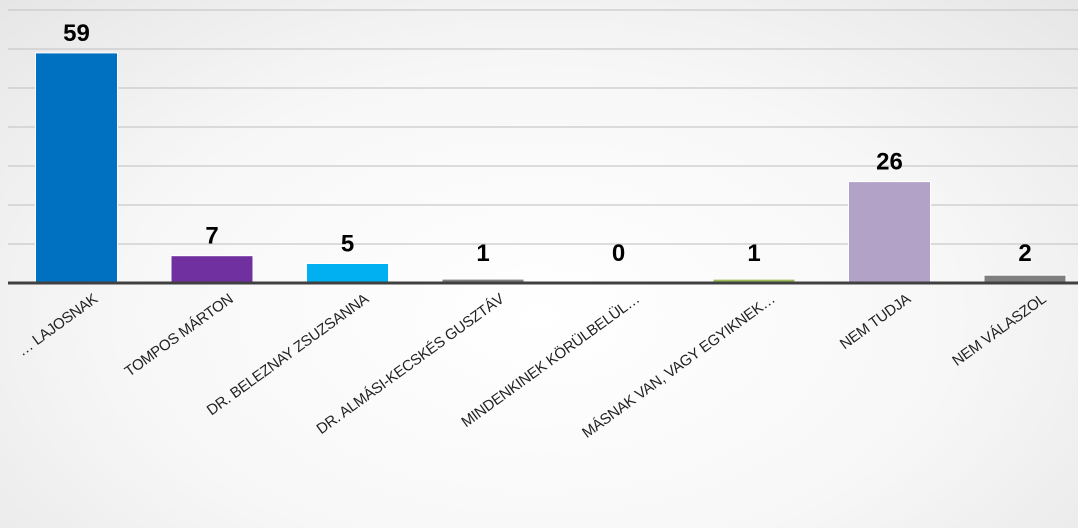  I want to click on value-label: 0, so click(618, 253).